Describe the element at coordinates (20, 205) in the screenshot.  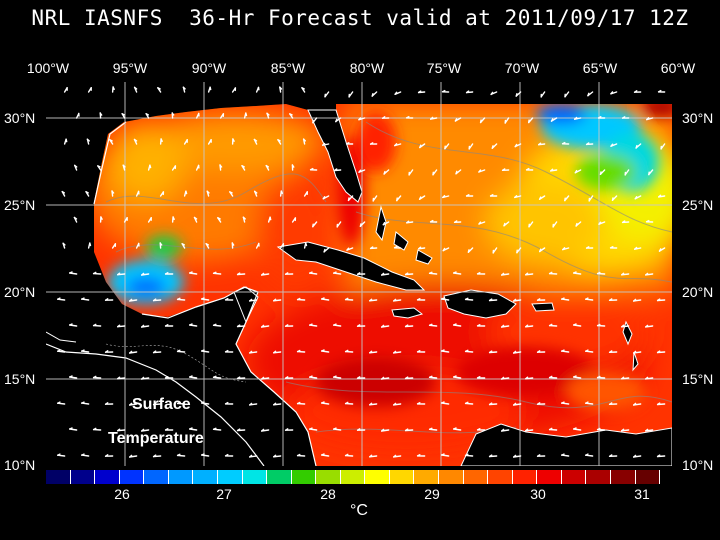
I see `lat-label-25n-left: 25°N` at that location.